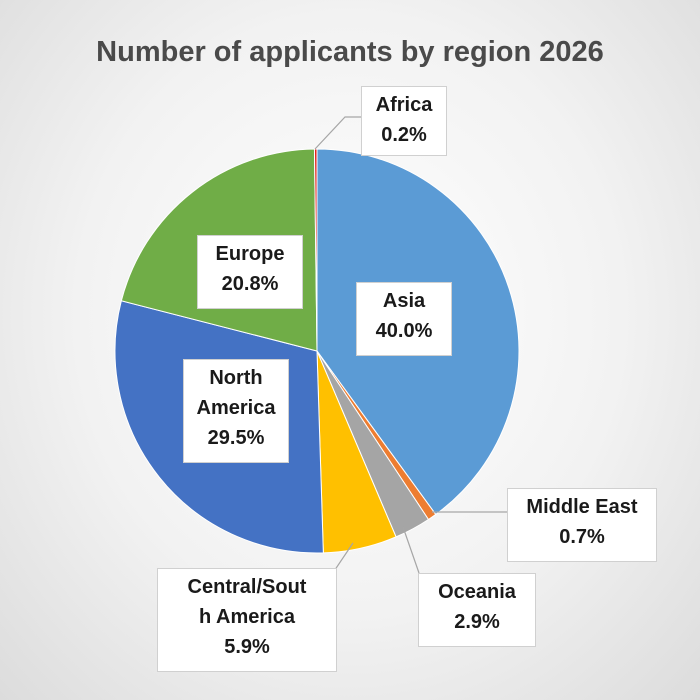 Image resolution: width=700 pixels, height=700 pixels. I want to click on data-label-oceania: Oceania 2.9%, so click(477, 610).